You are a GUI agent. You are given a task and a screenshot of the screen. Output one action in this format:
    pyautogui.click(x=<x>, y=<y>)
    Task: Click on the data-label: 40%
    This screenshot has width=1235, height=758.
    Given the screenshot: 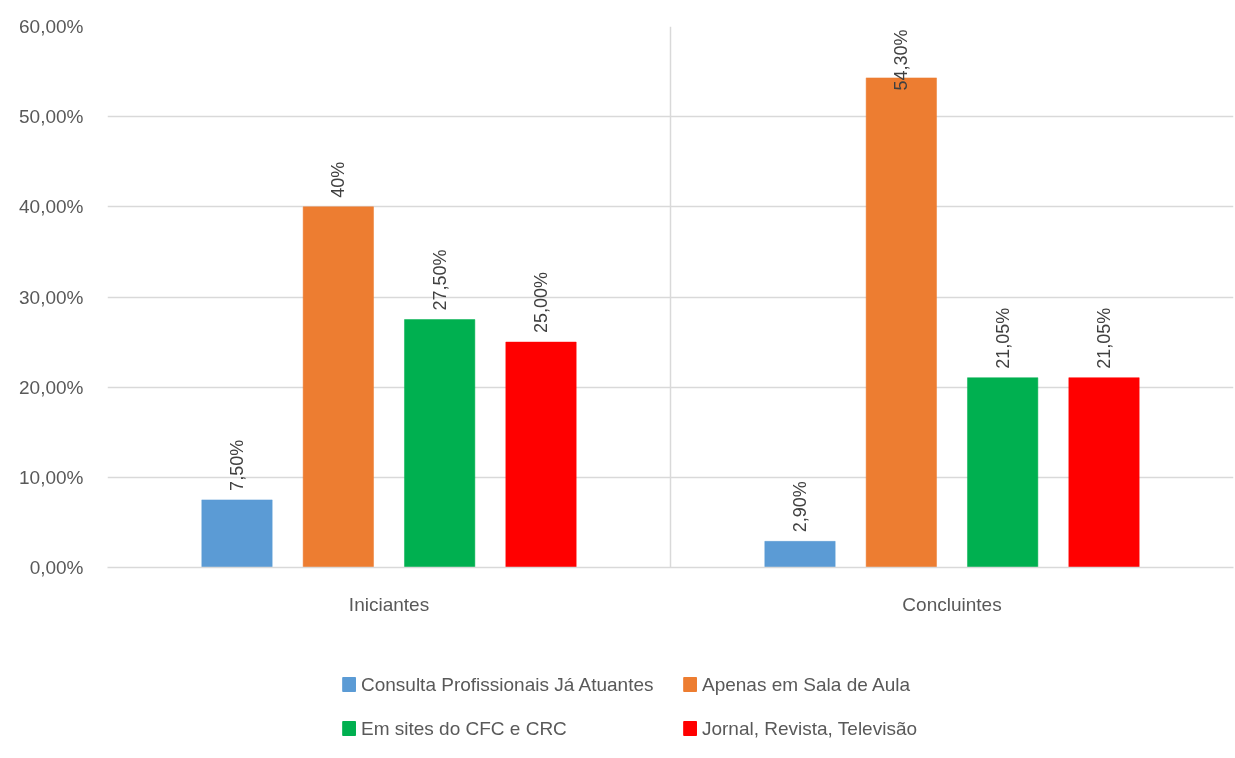 What is the action you would take?
    pyautogui.click(x=338, y=179)
    